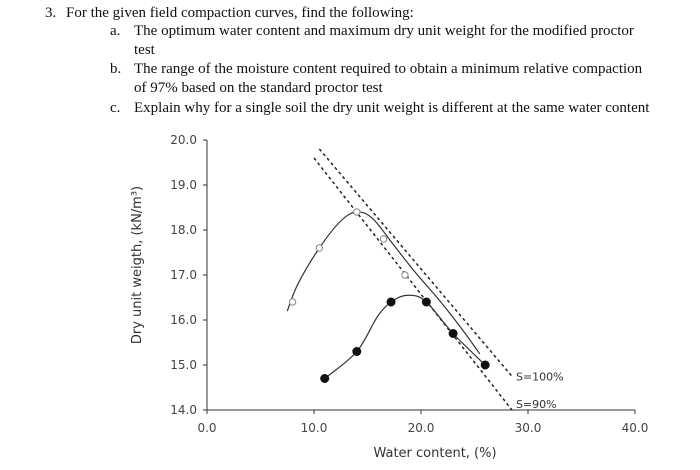 The image size is (700, 470). I want to click on x-tick-label: 40.0, so click(635, 428).